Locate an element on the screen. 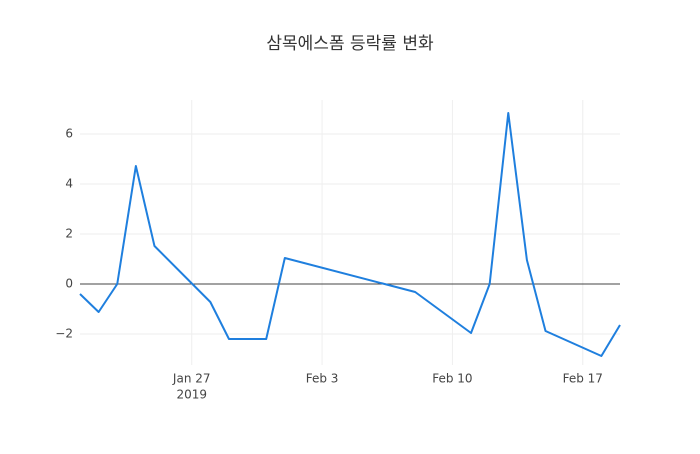 The image size is (700, 454). chart-title: 삼목에스폼 등락률 변화 is located at coordinates (350, 44).